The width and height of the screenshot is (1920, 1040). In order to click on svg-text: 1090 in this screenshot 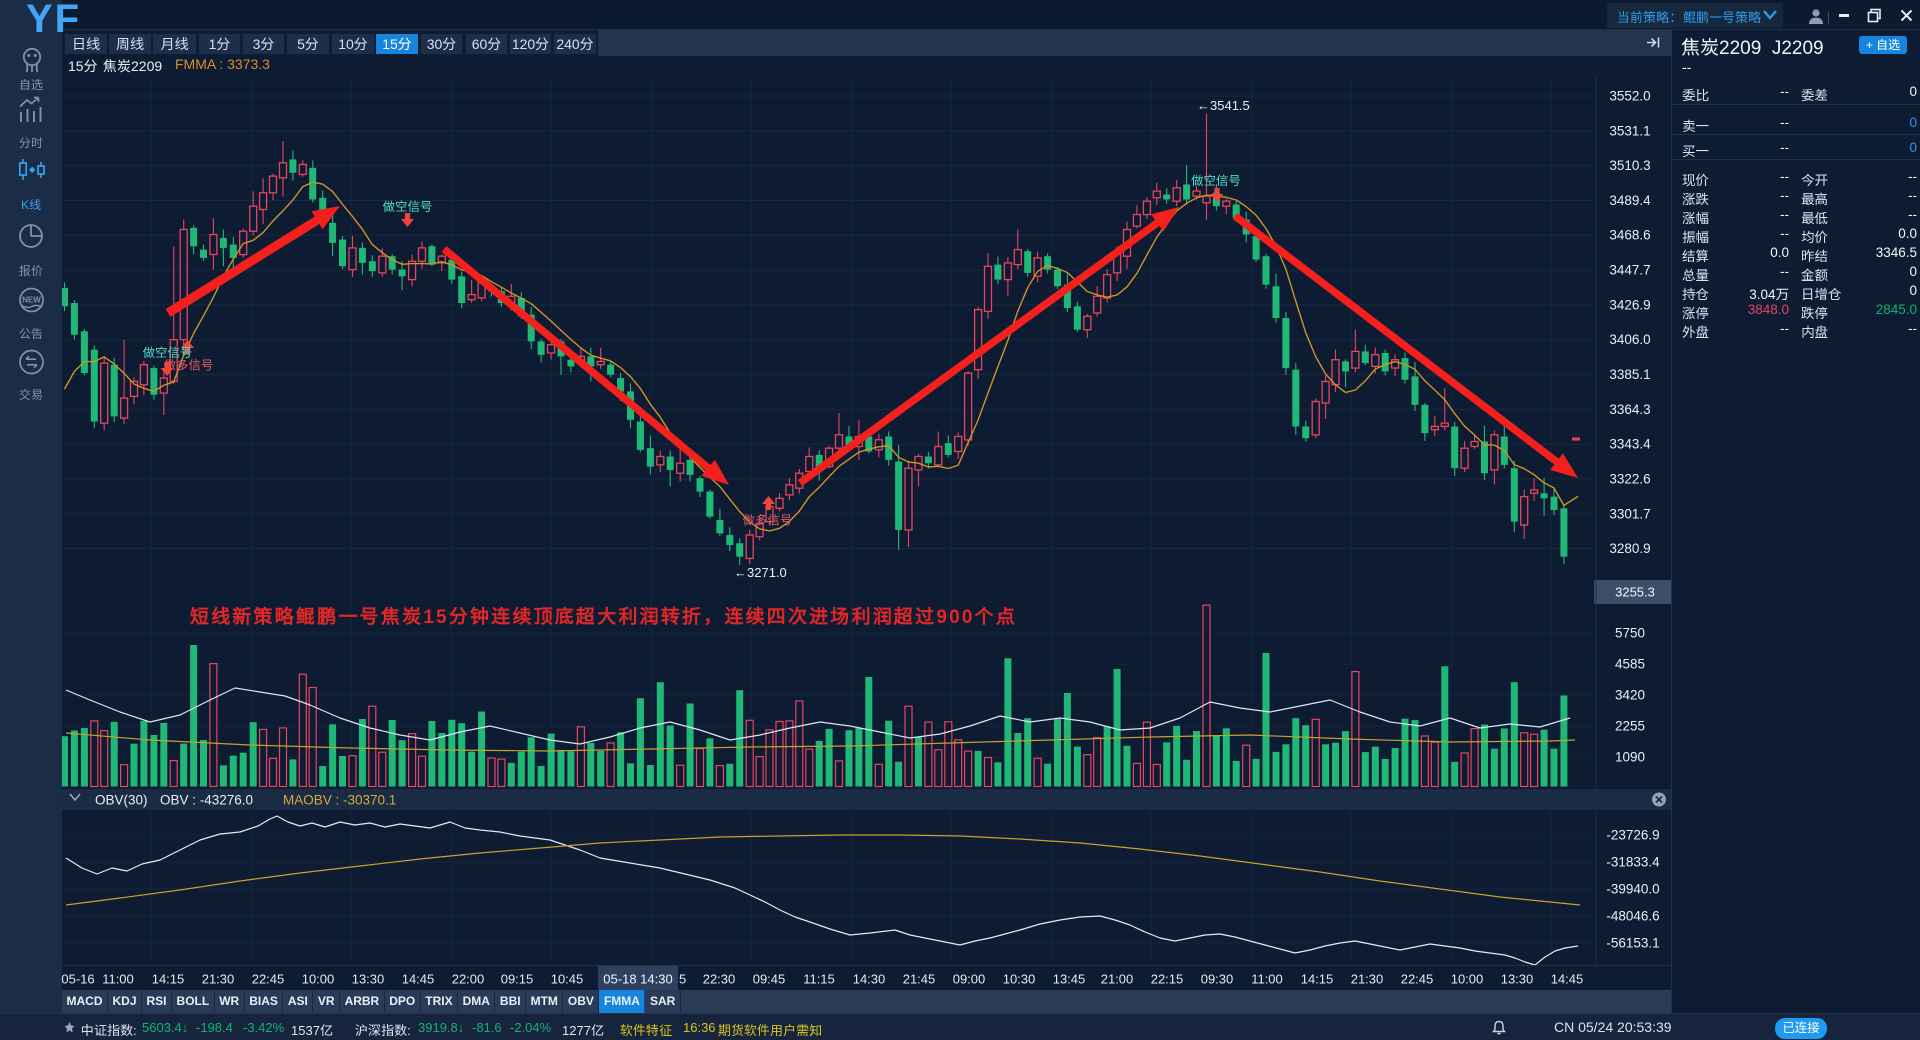, I will do `click(1630, 757)`.